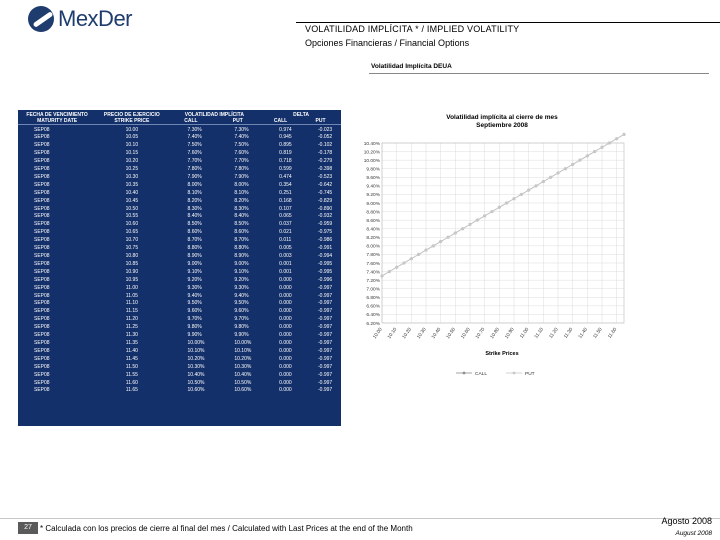 This screenshot has height=540, width=720. Describe the element at coordinates (480, 333) in the screenshot. I see `x-tick-label: 10.70` at that location.